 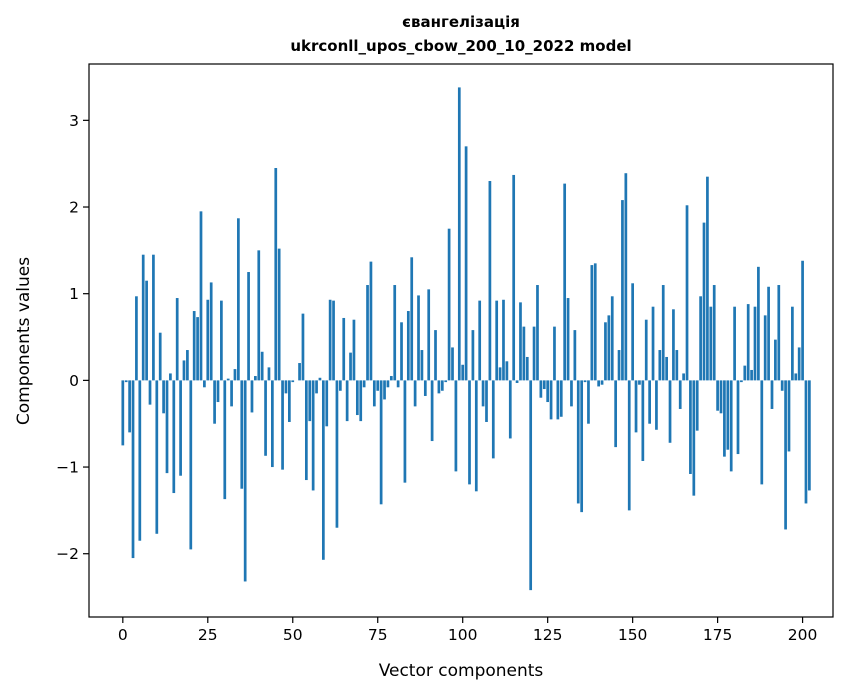 What do you see at coordinates (123, 635) in the screenshot?
I see `x-tick-label-0: 0` at bounding box center [123, 635].